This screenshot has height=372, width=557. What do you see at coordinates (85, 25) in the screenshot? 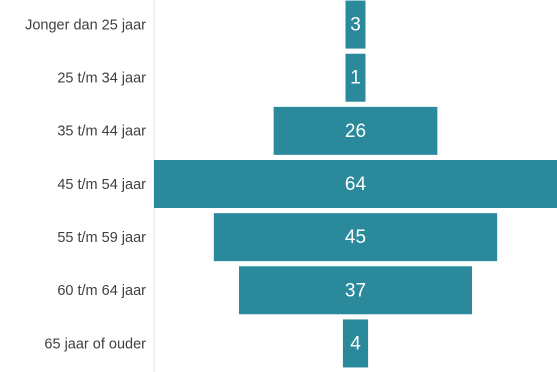
I see `category-label-0: Jonger dan 25 jaar` at bounding box center [85, 25].